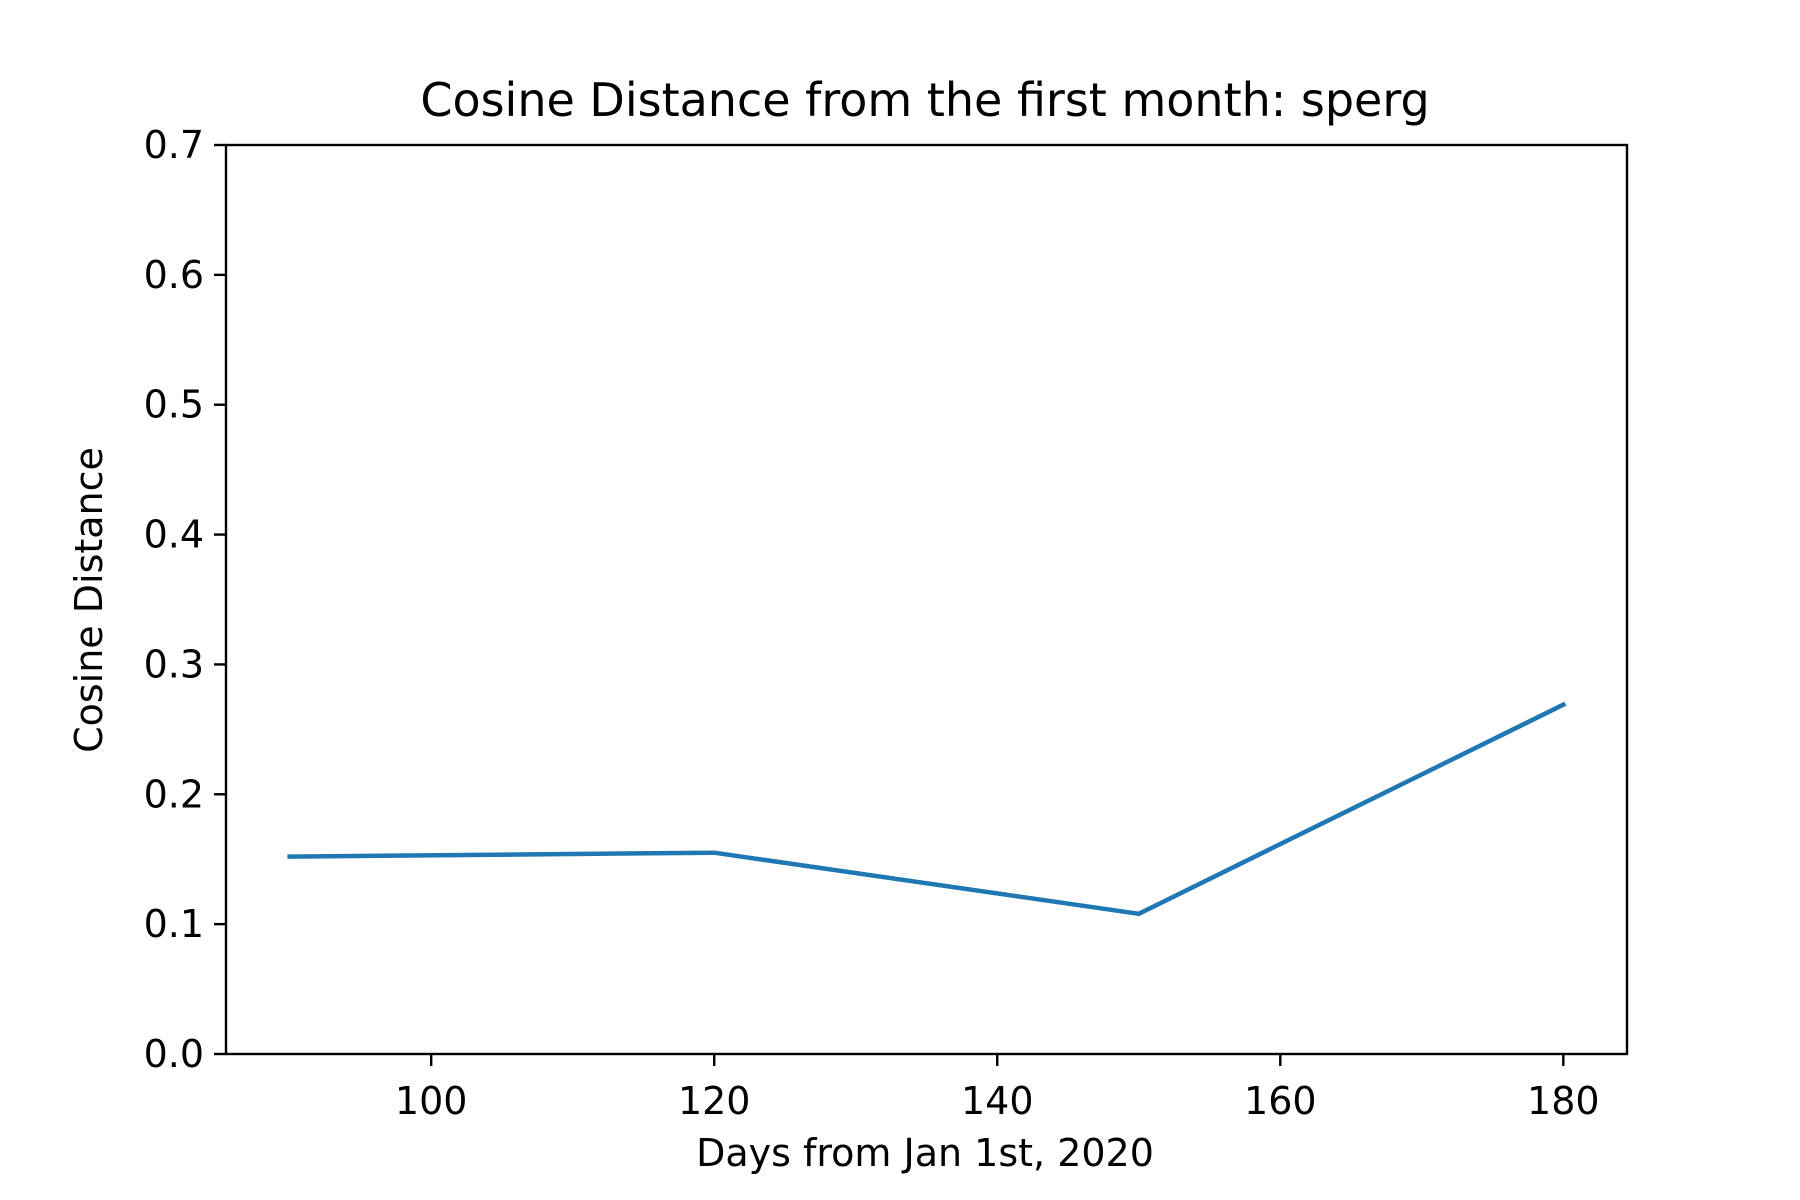 Image resolution: width=1800 pixels, height=1200 pixels. What do you see at coordinates (925, 1153) in the screenshot?
I see `x-axis-label: Days from Jan 1st, 2020` at bounding box center [925, 1153].